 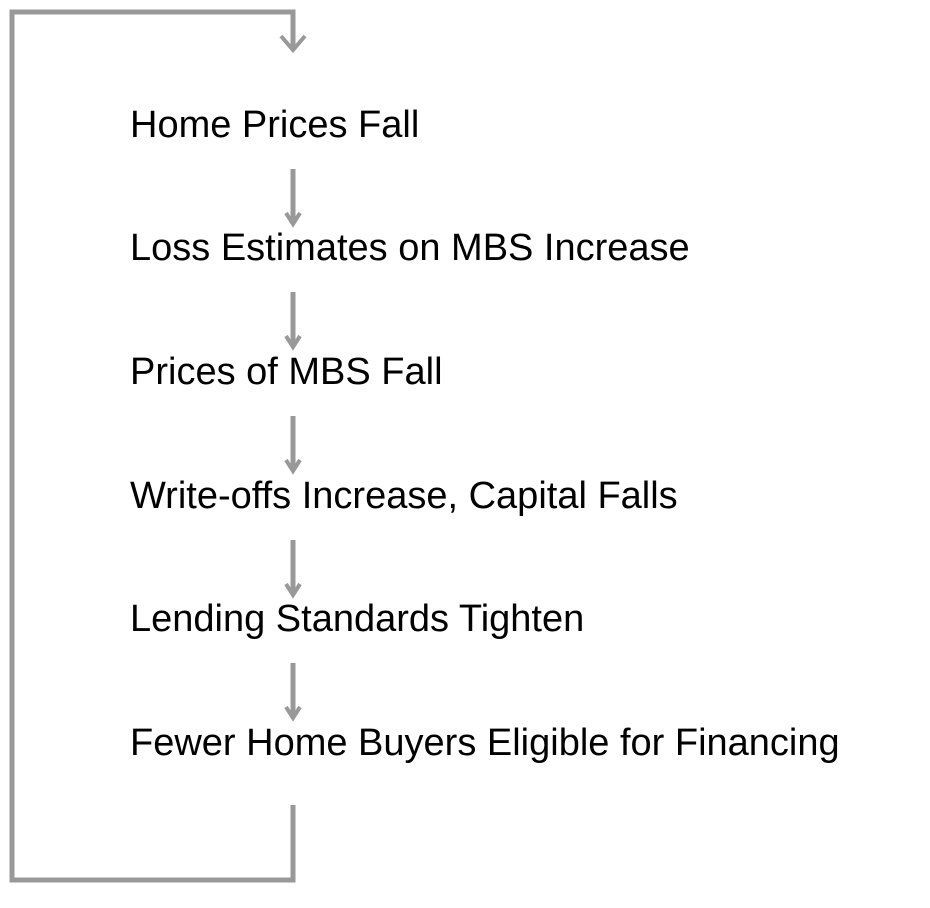 I want to click on step-label: Prices of MBS Fall, so click(x=286, y=372).